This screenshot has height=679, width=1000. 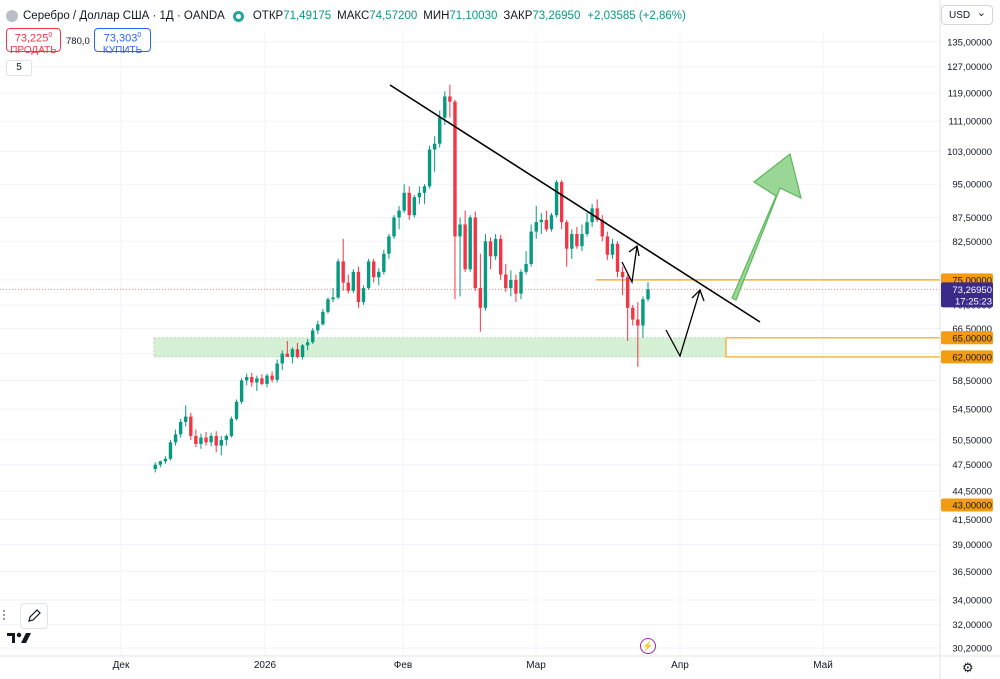 What do you see at coordinates (536, 665) in the screenshot?
I see `x-tick-label: Мар` at bounding box center [536, 665].